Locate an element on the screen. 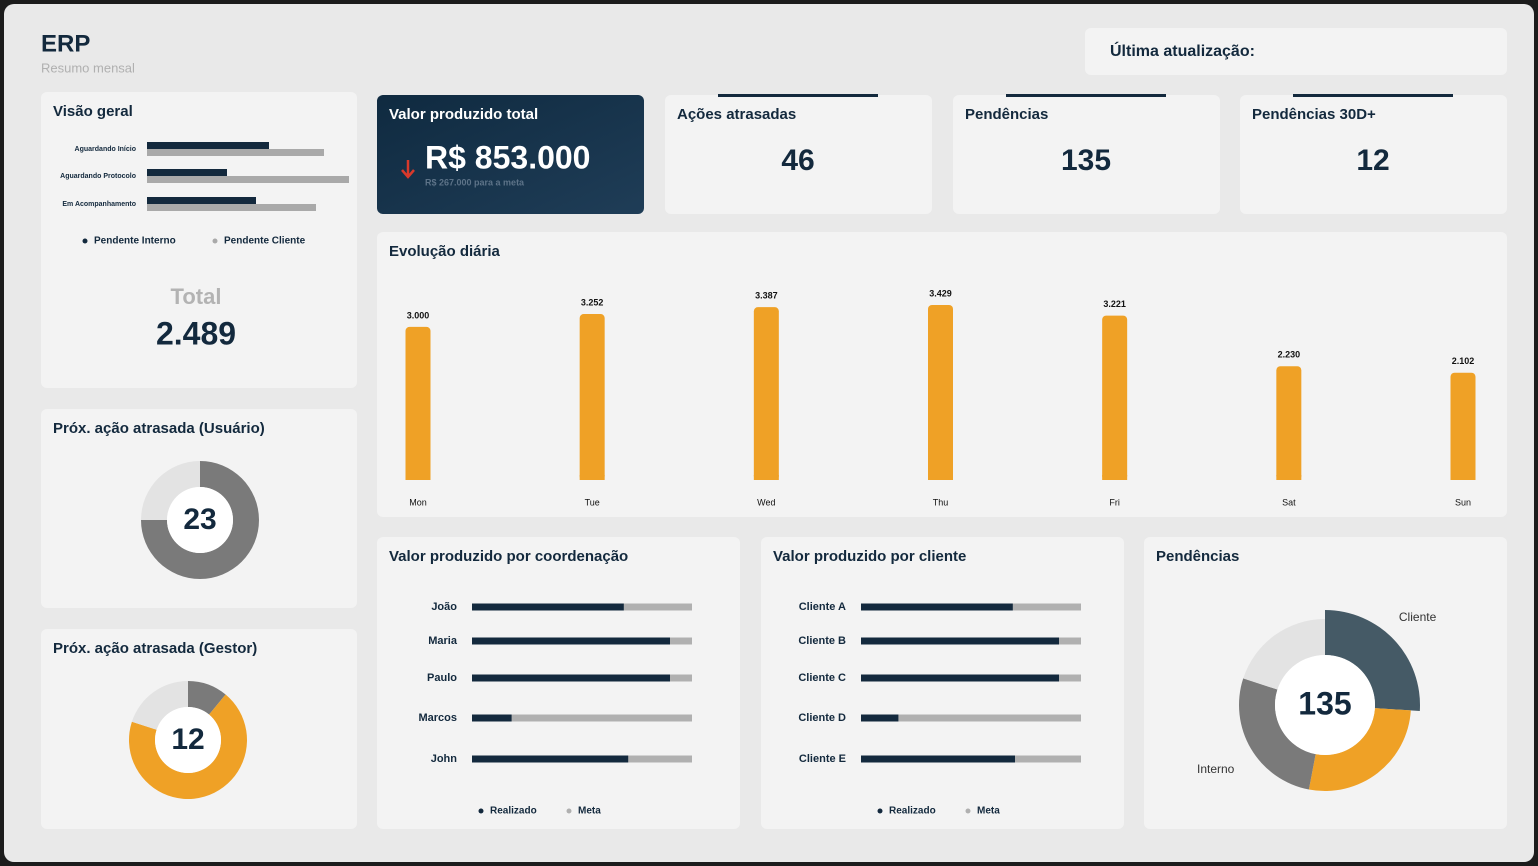 Image resolution: width=1538 pixels, height=866 pixels. value-label: 3.387 is located at coordinates (766, 296).